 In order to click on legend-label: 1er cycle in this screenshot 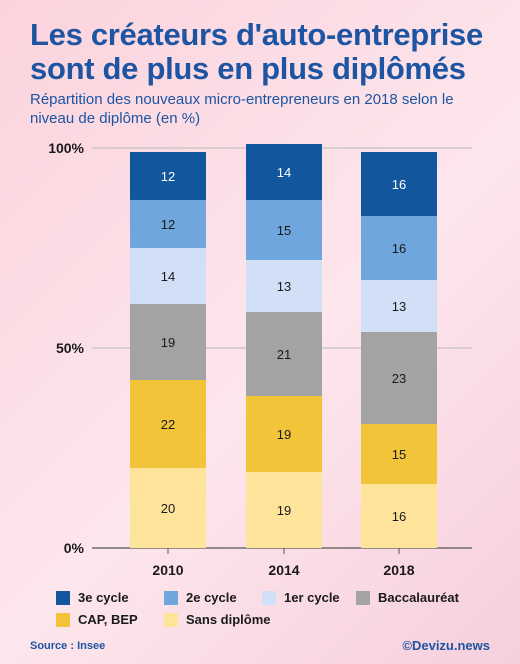, I will do `click(312, 597)`.